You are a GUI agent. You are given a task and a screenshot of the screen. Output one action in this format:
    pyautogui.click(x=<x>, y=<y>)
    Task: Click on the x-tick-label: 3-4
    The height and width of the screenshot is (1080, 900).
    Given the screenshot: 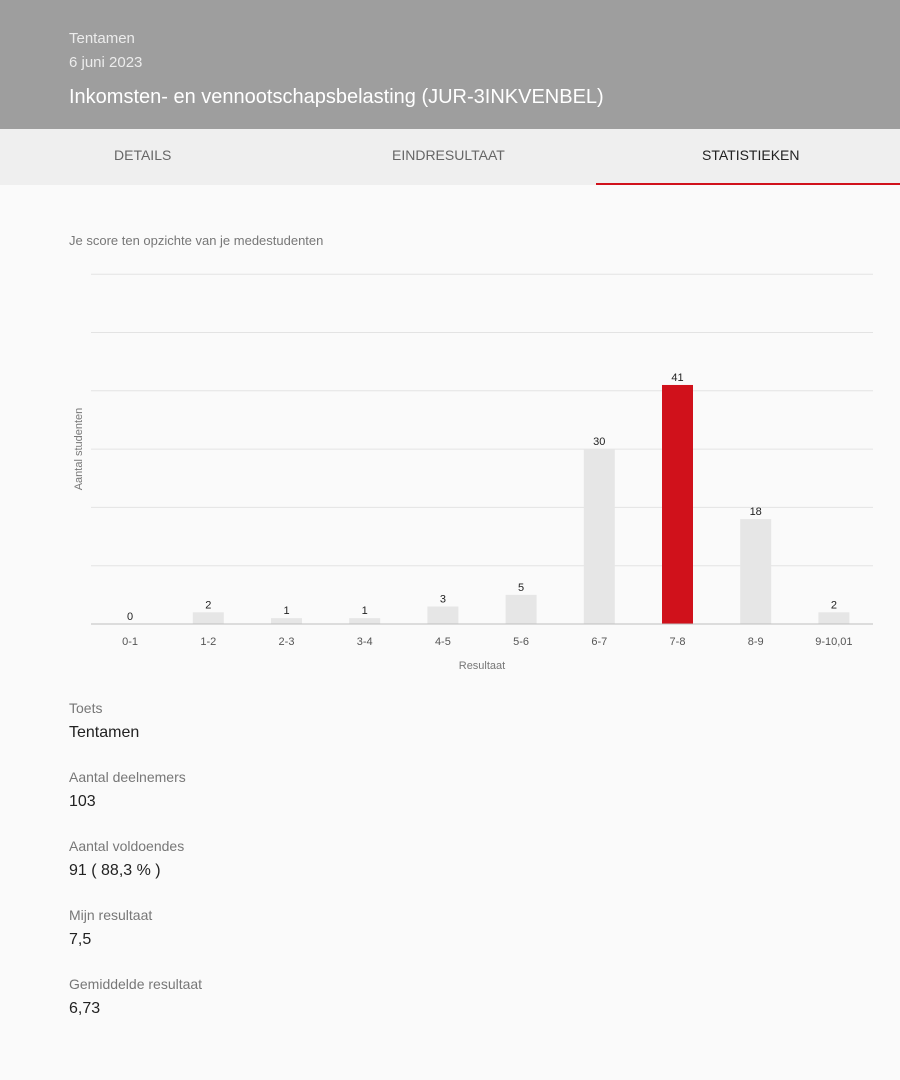 What is the action you would take?
    pyautogui.click(x=365, y=642)
    